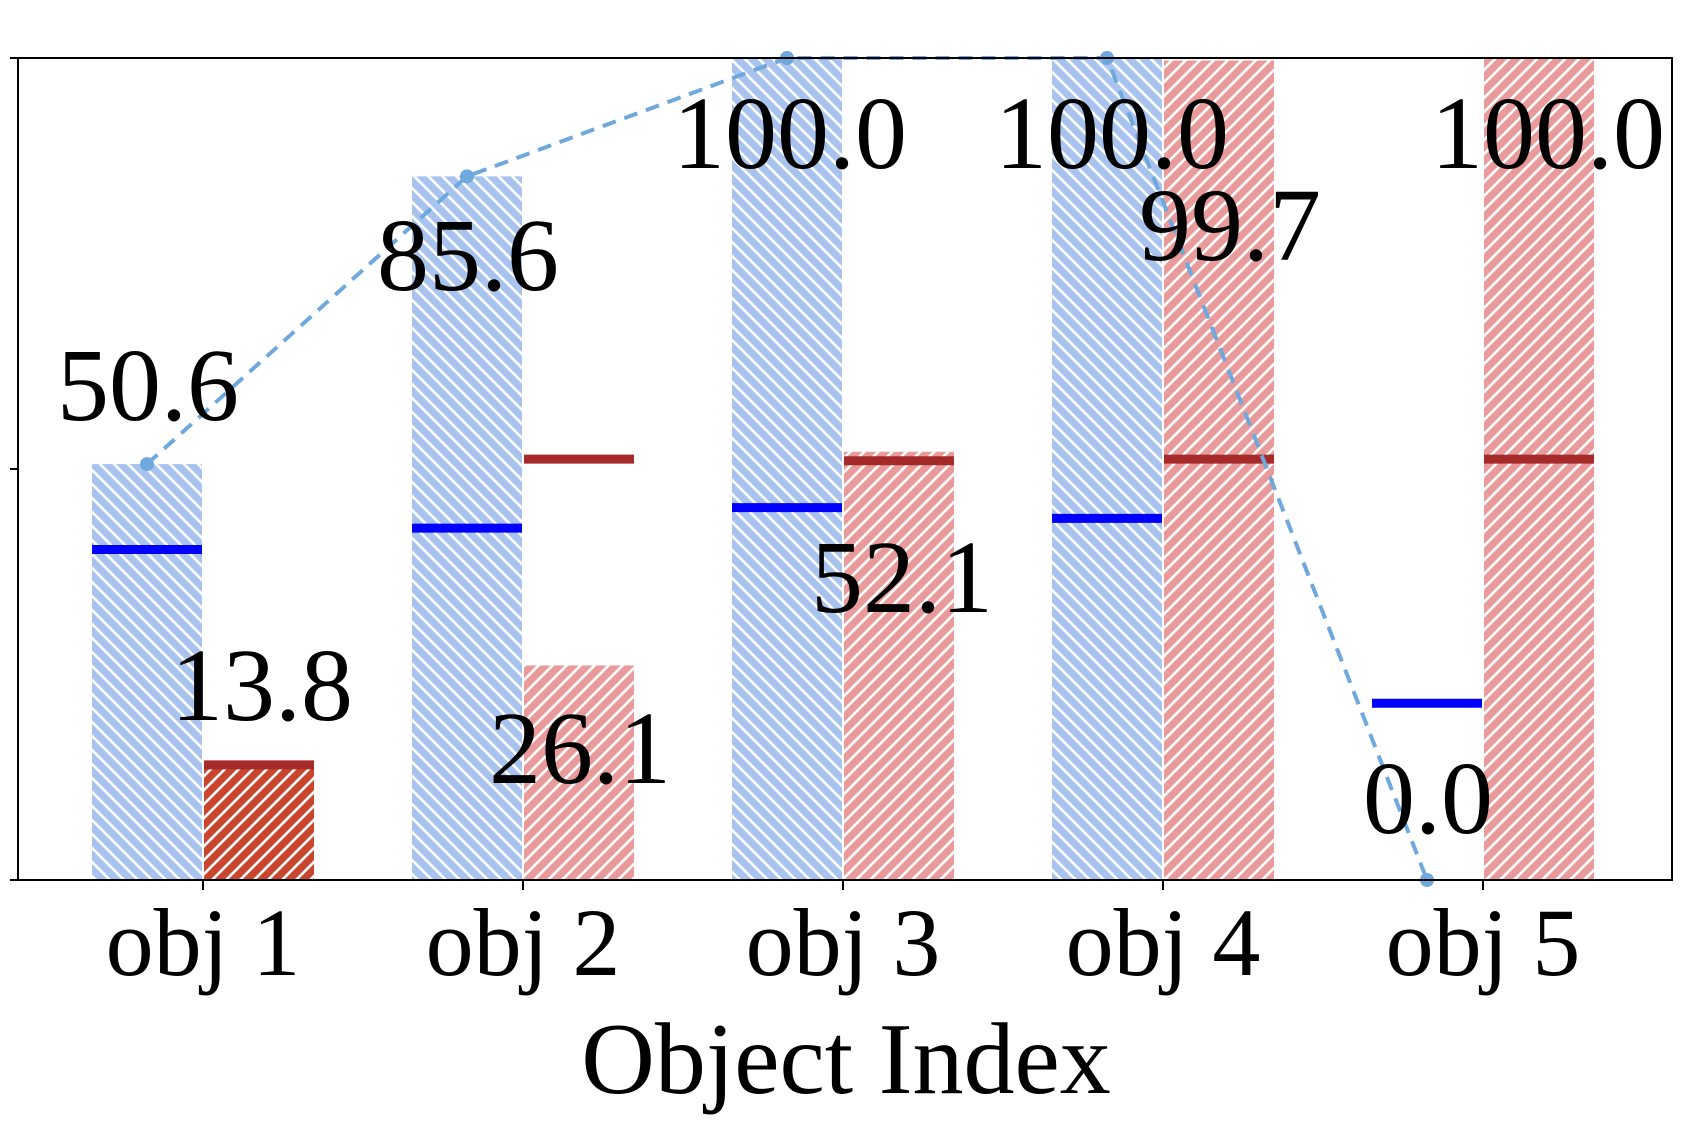 The width and height of the screenshot is (1685, 1141). I want to click on x-tick-label-2: obj 2, so click(523, 942).